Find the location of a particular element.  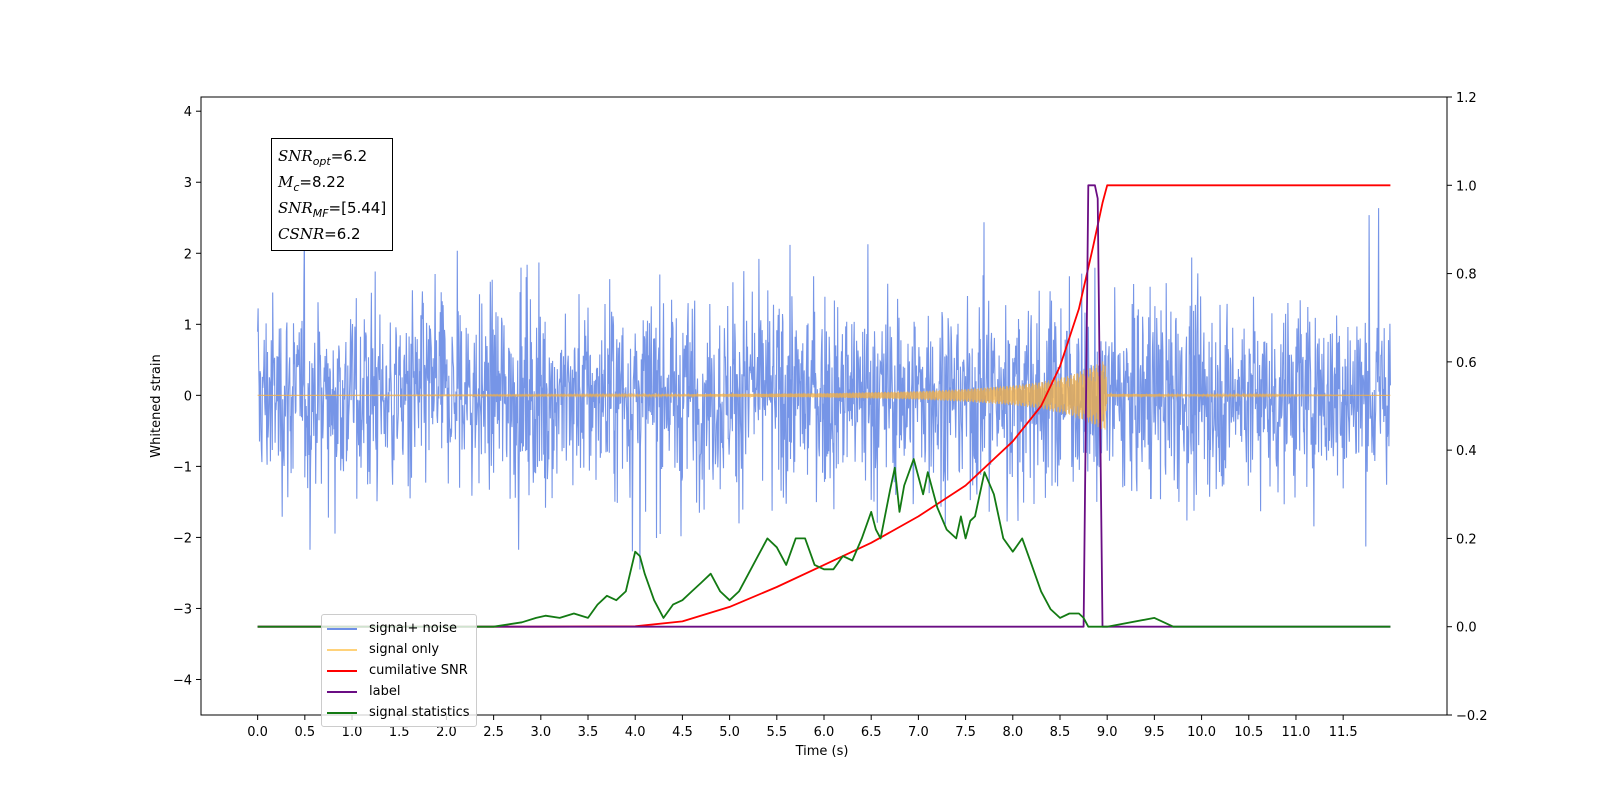

x-tick-label: 5.5 is located at coordinates (776, 732).